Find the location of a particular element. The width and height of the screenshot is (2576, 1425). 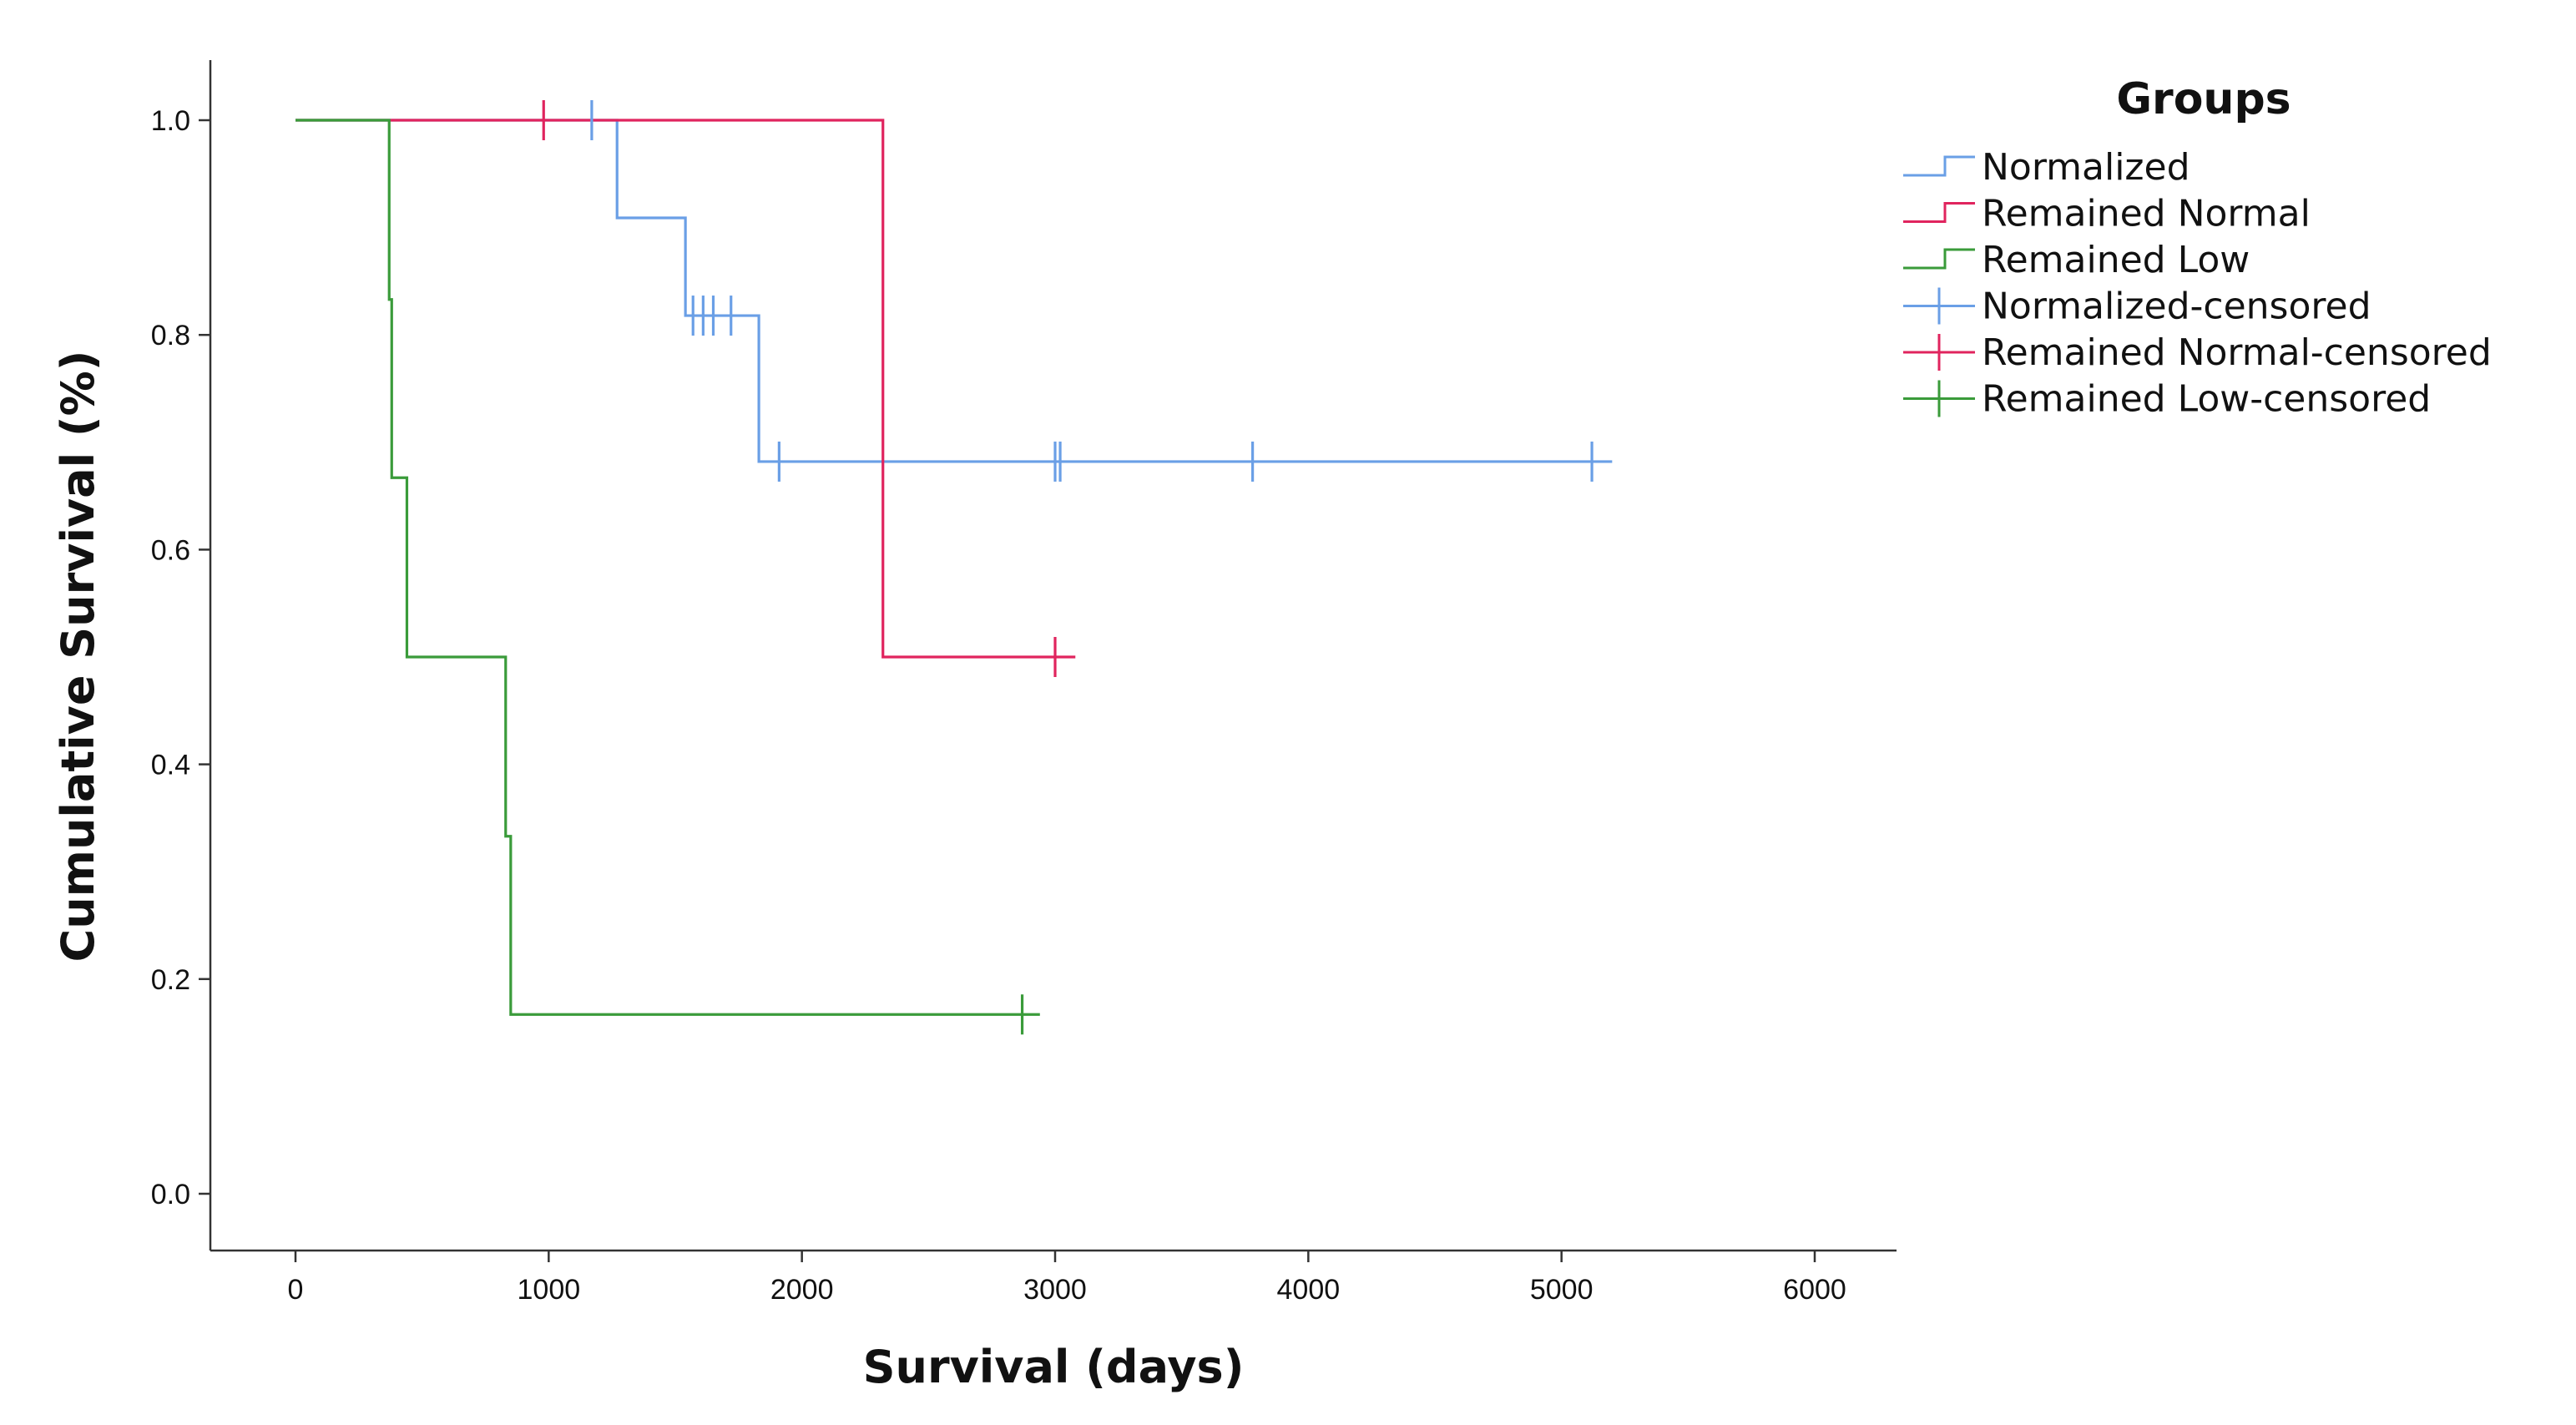

legend-entry: Remained Normal-censored is located at coordinates (2197, 353).